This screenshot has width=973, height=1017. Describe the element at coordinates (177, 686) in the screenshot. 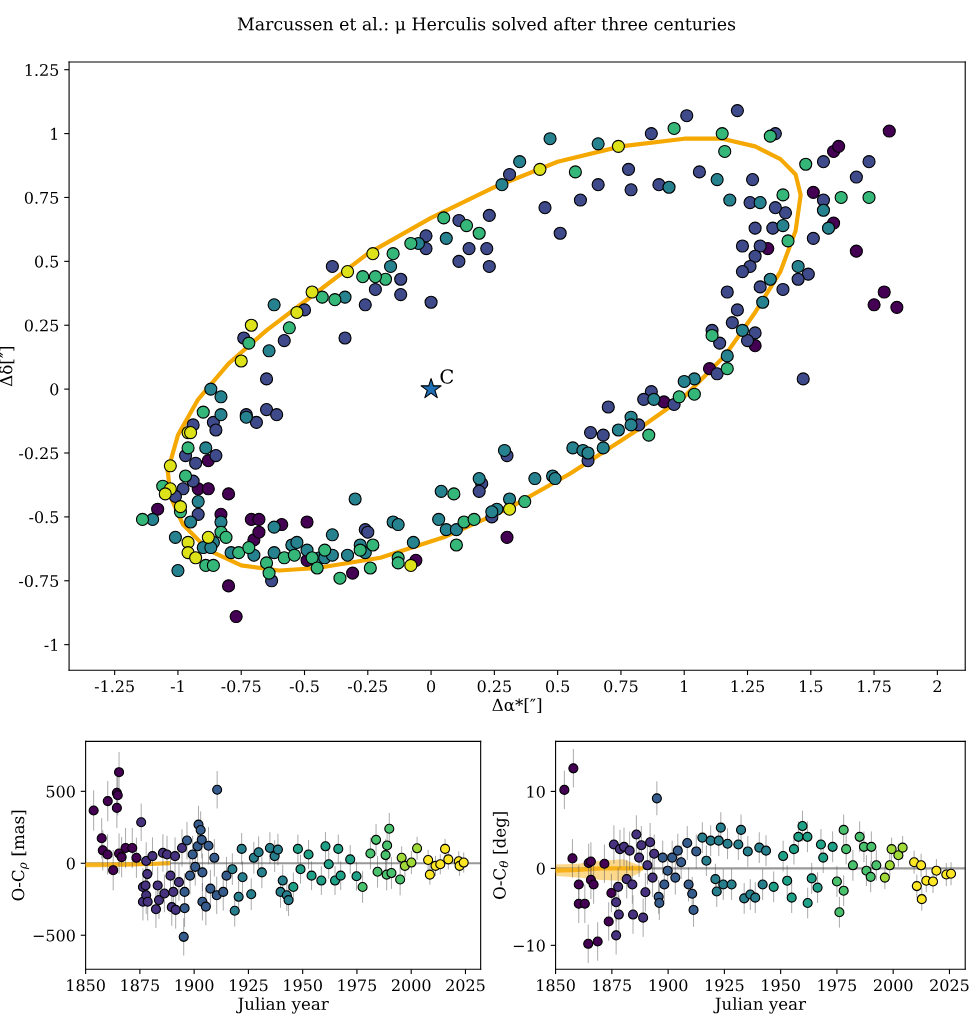

I see `x-tick-label: -1` at that location.